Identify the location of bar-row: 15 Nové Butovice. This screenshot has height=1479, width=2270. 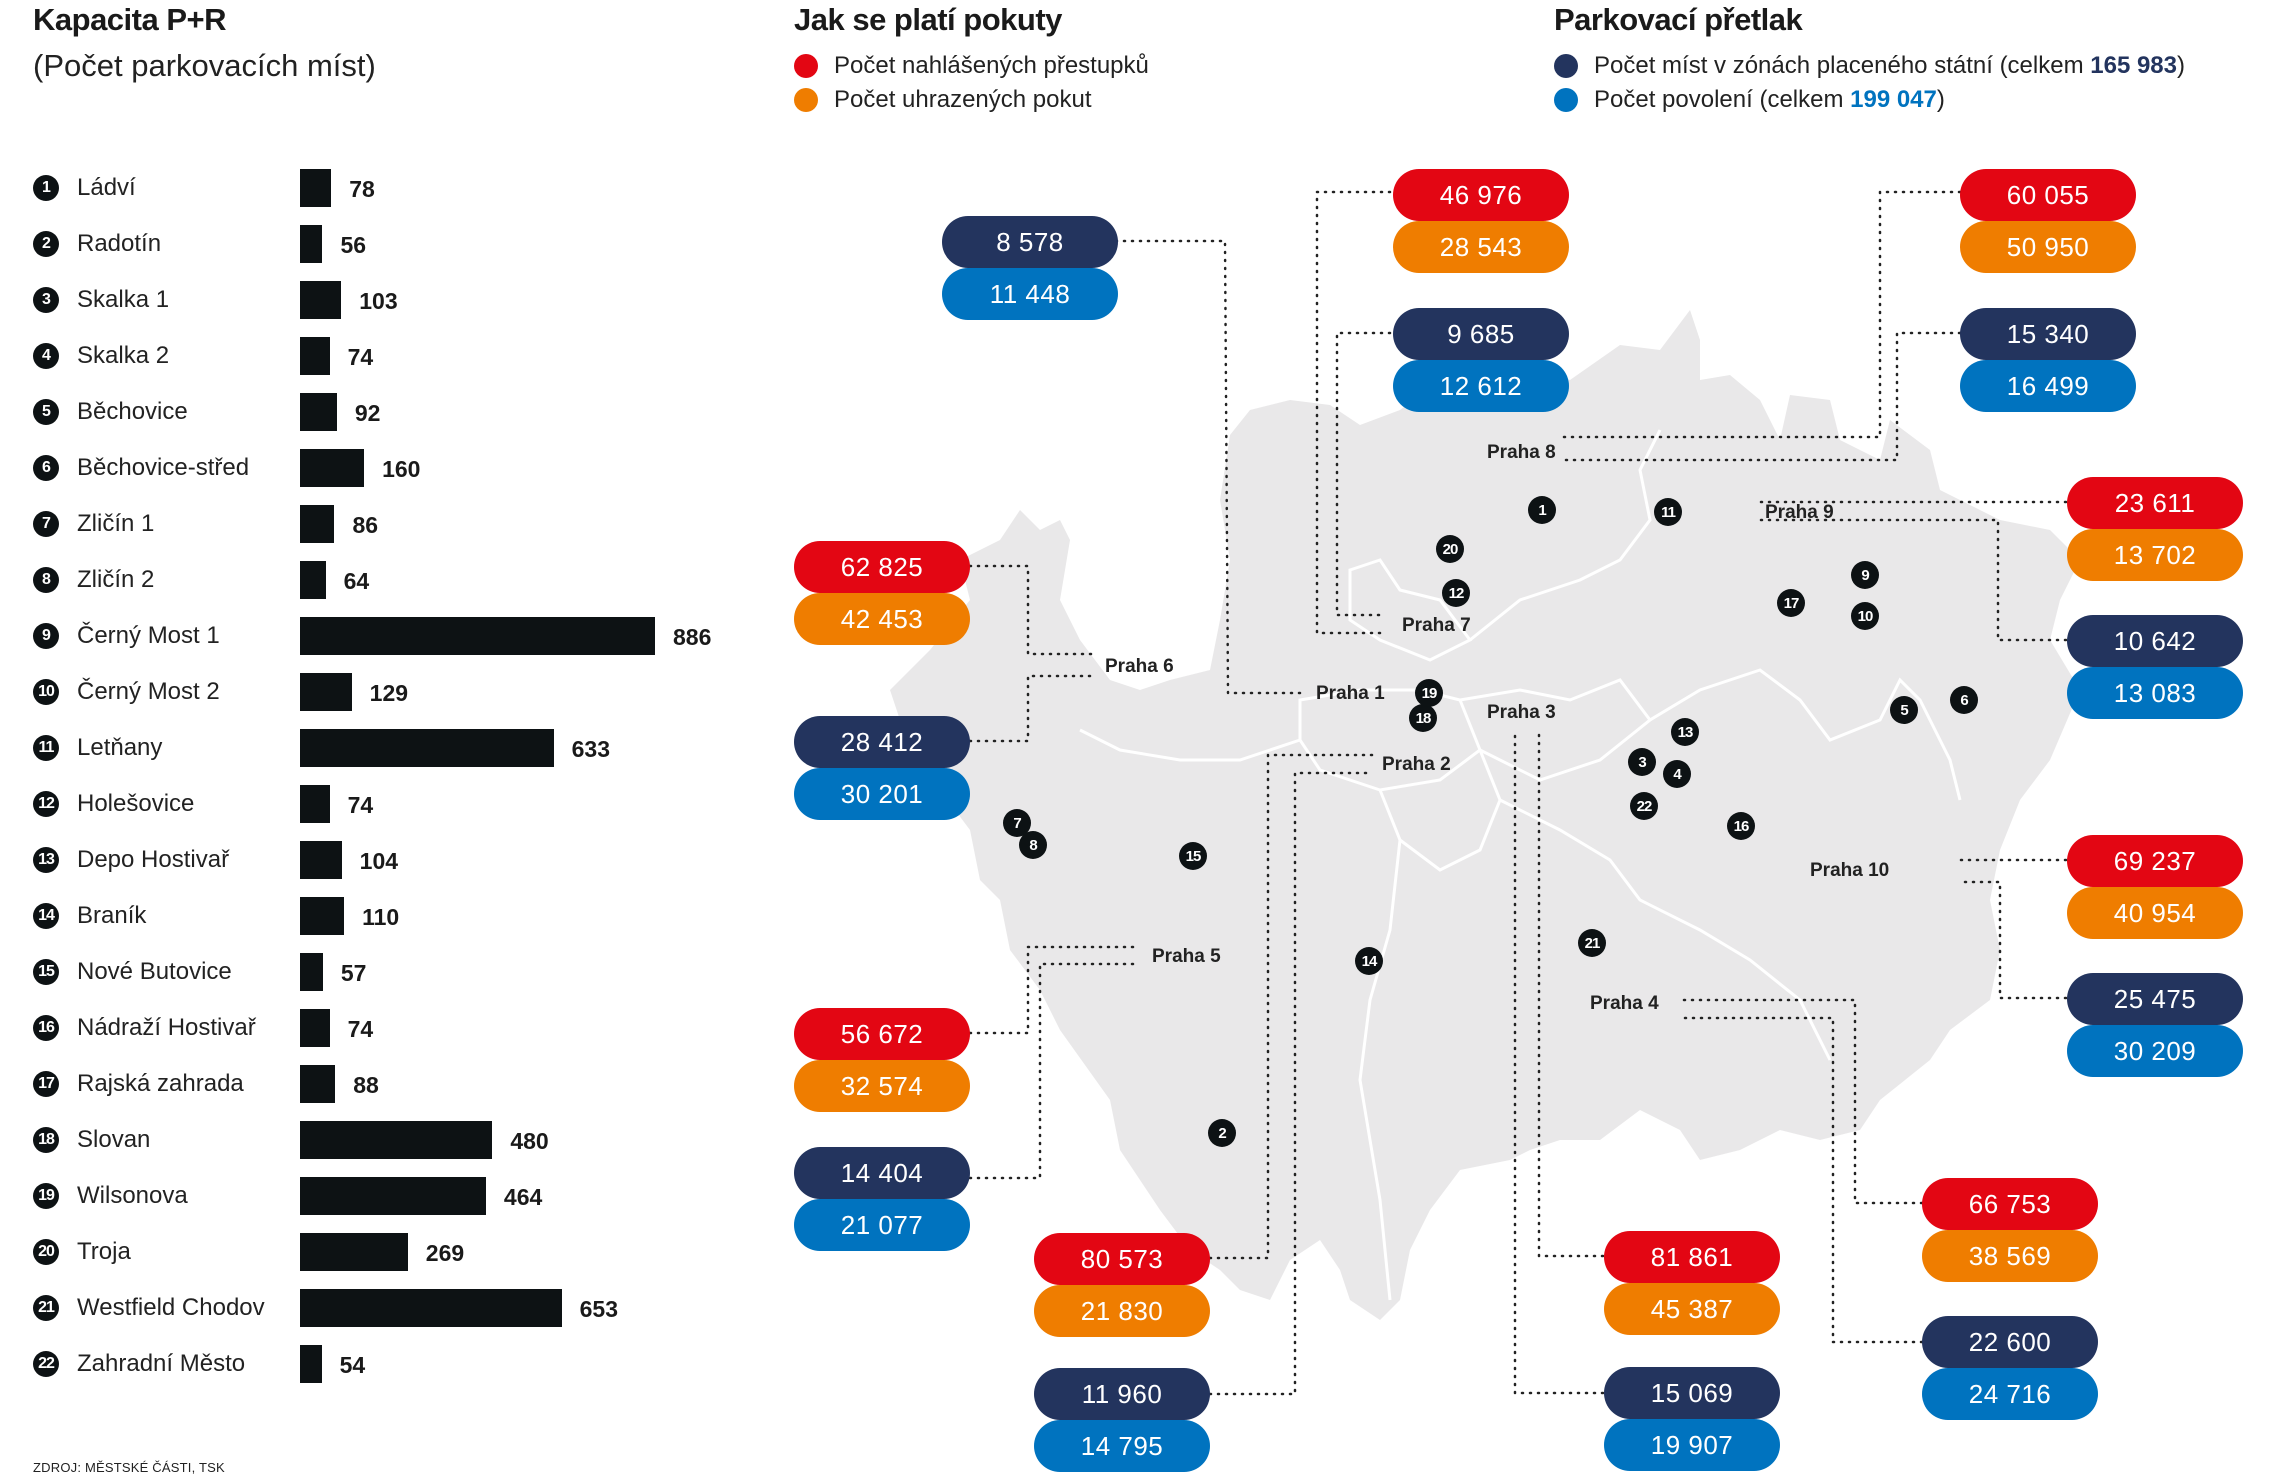
(132, 972).